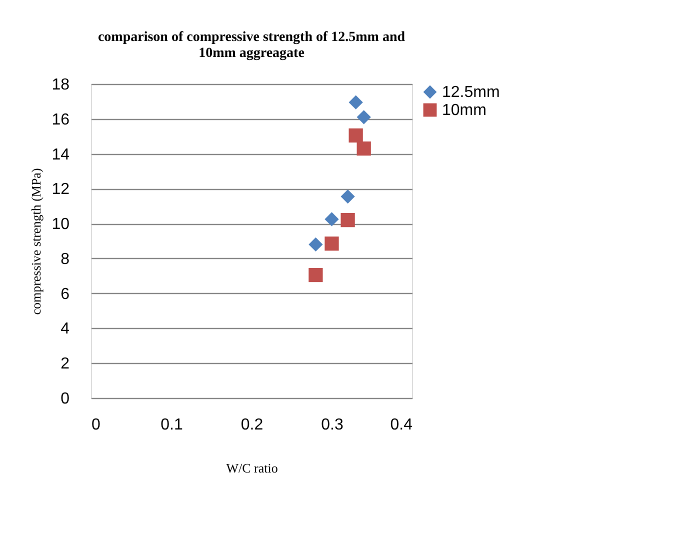  Describe the element at coordinates (65, 399) in the screenshot. I see `y-tick-label: 0` at that location.